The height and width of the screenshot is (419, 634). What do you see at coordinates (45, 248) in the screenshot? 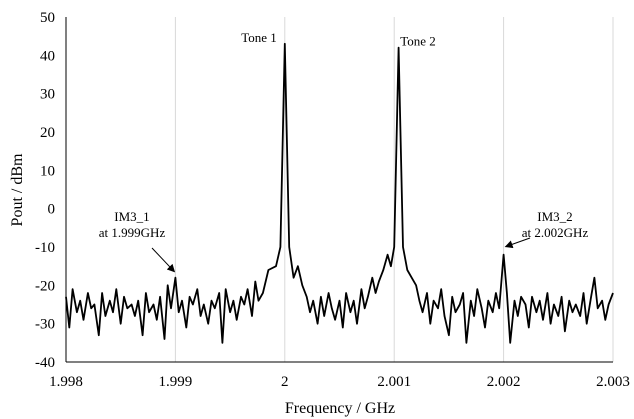
I see `y-tick-label: -10` at bounding box center [45, 248].